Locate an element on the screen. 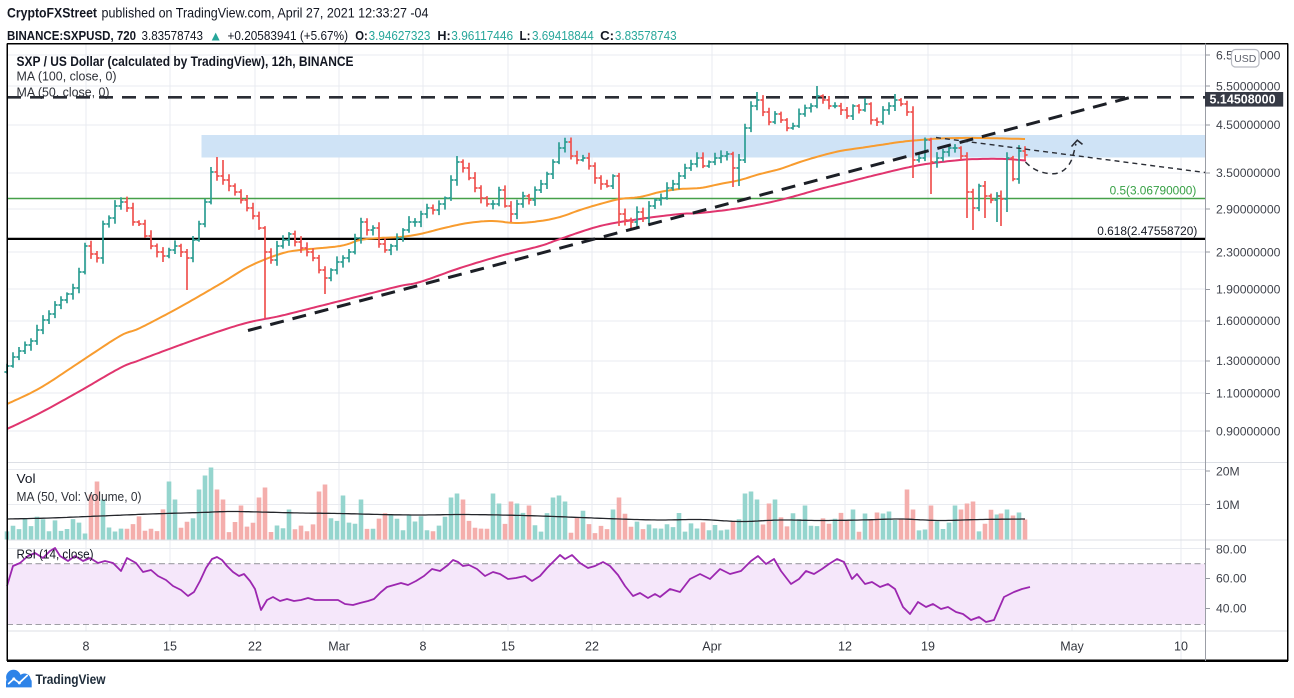  svg-text: 5.50000000 is located at coordinates (1248, 86).